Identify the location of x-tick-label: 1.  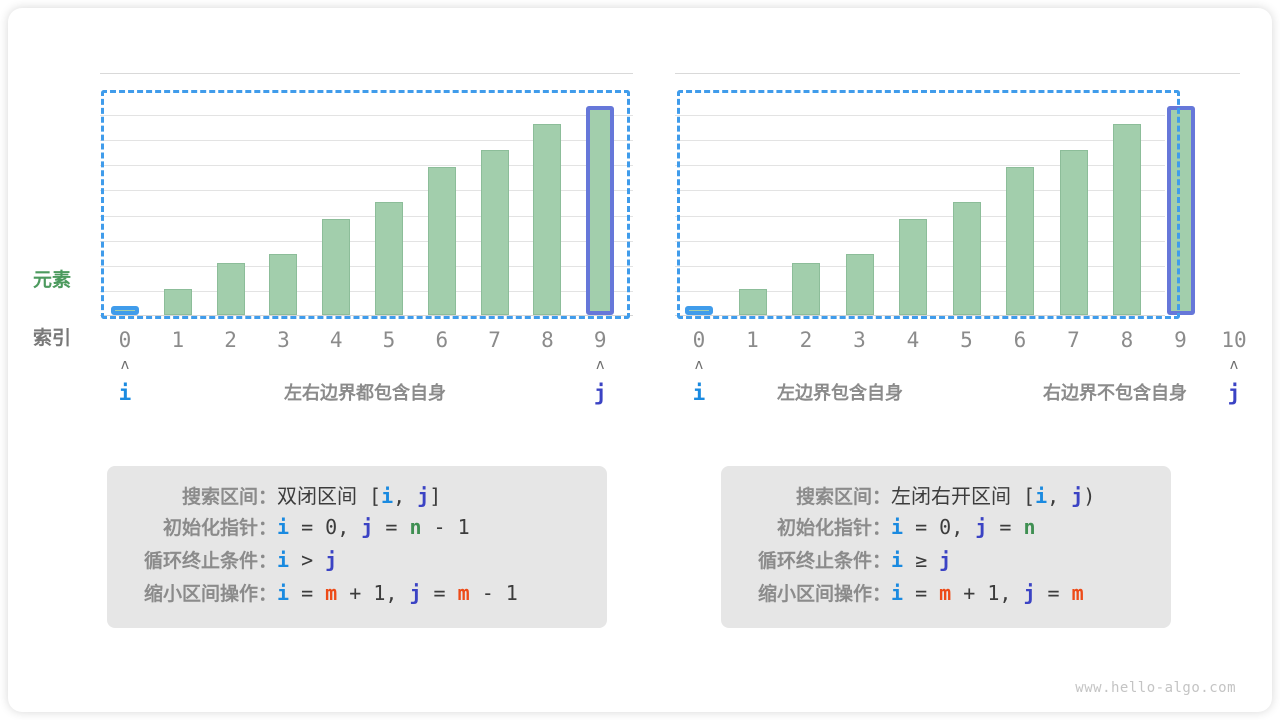
(752, 340).